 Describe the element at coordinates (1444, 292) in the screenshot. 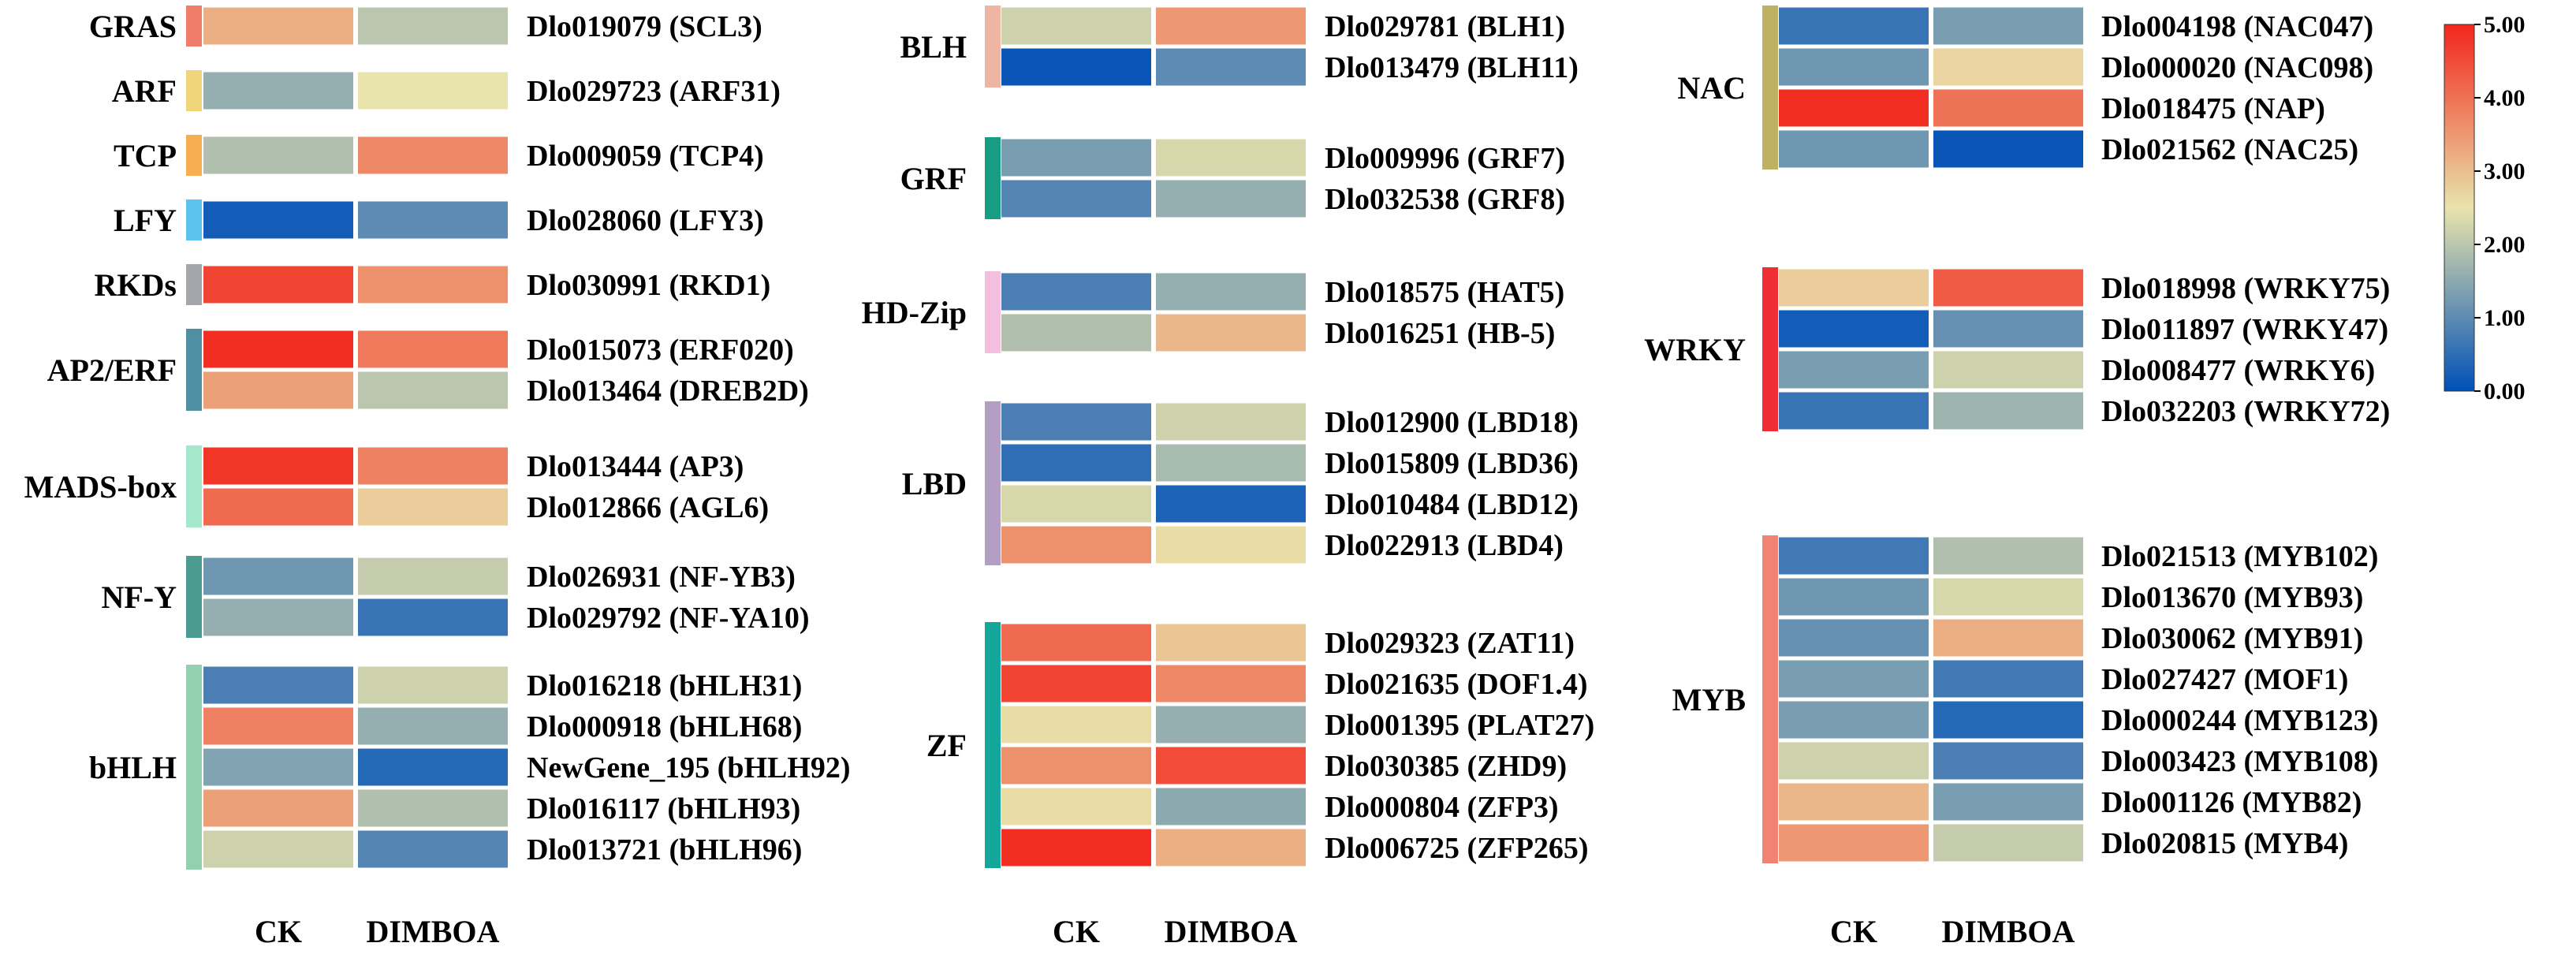

I see `gene-label: Dlo018575 (HAT5)` at that location.